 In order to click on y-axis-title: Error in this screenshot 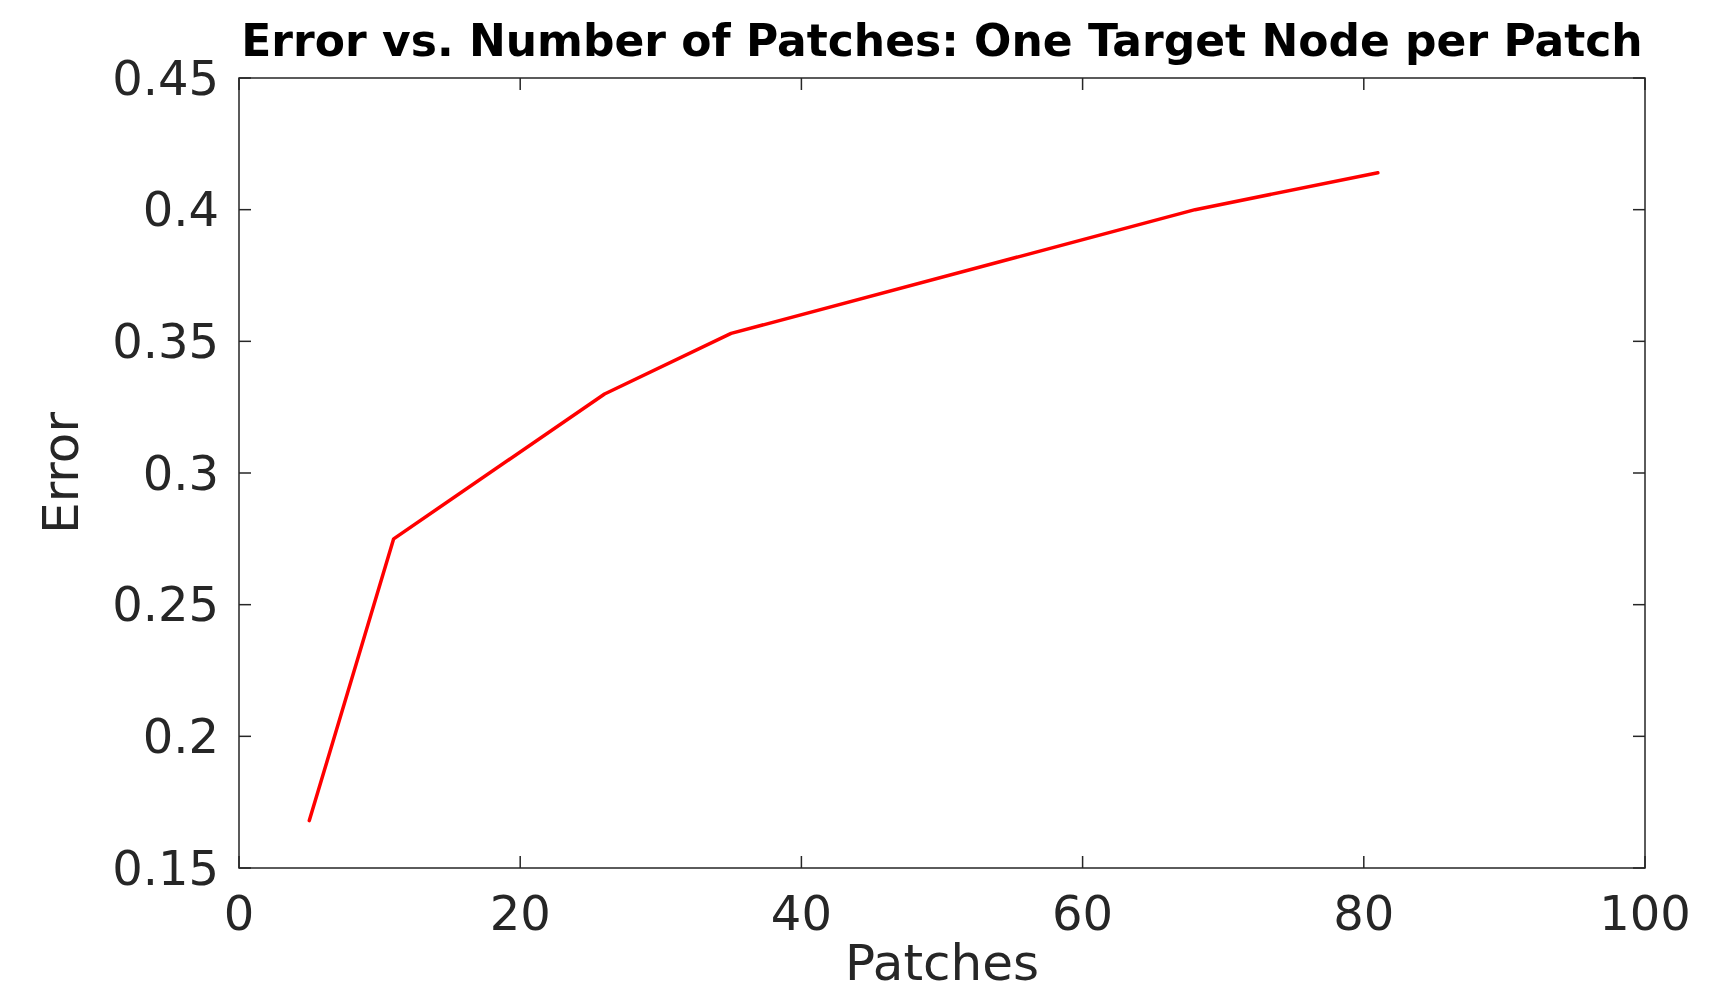, I will do `click(61, 472)`.